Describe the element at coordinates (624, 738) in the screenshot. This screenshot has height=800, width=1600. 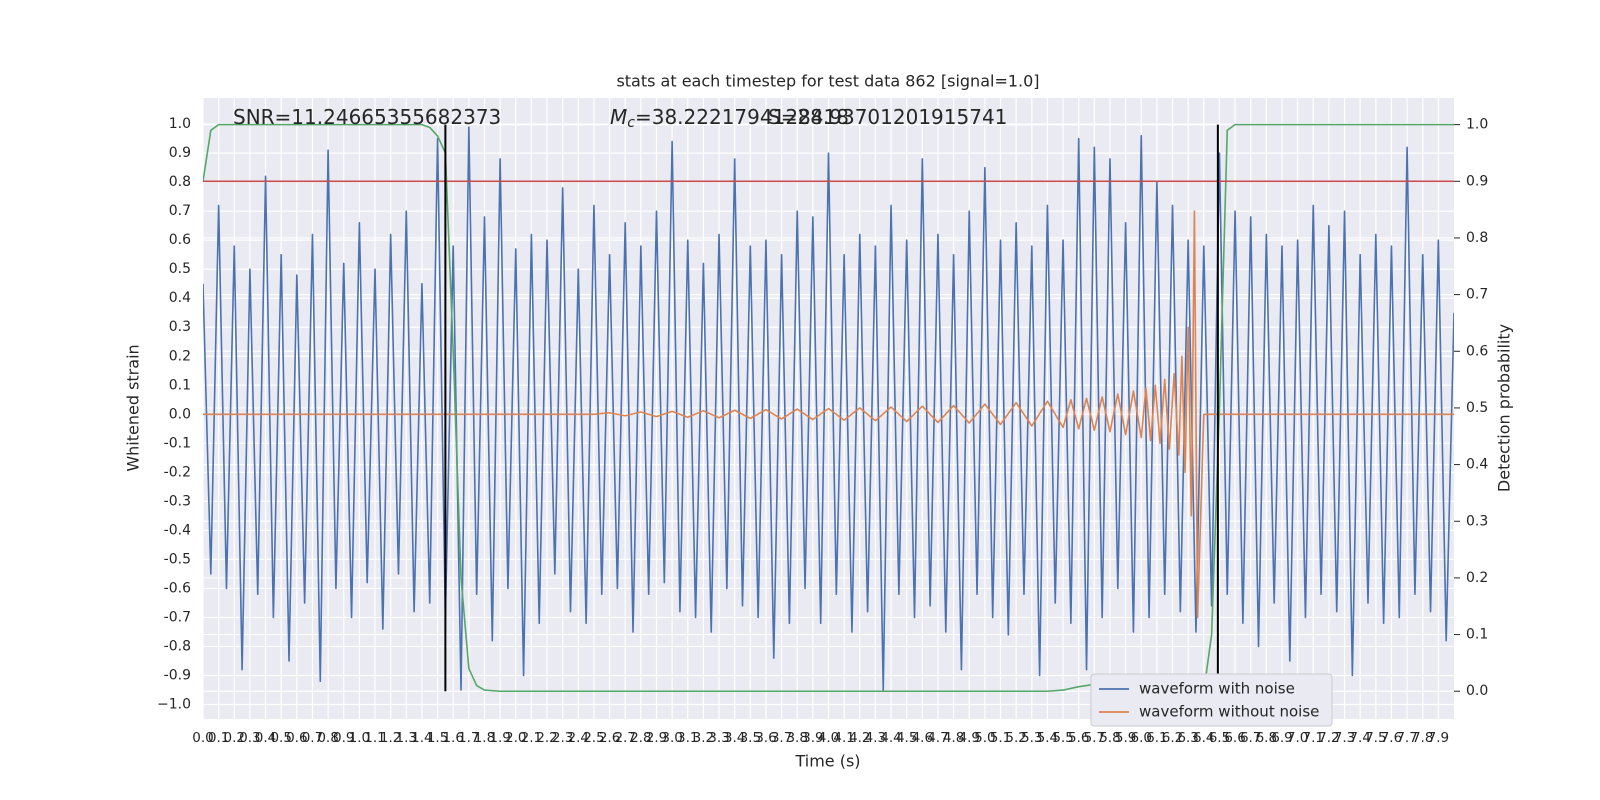
I see `x-tick-label: 2.7` at that location.